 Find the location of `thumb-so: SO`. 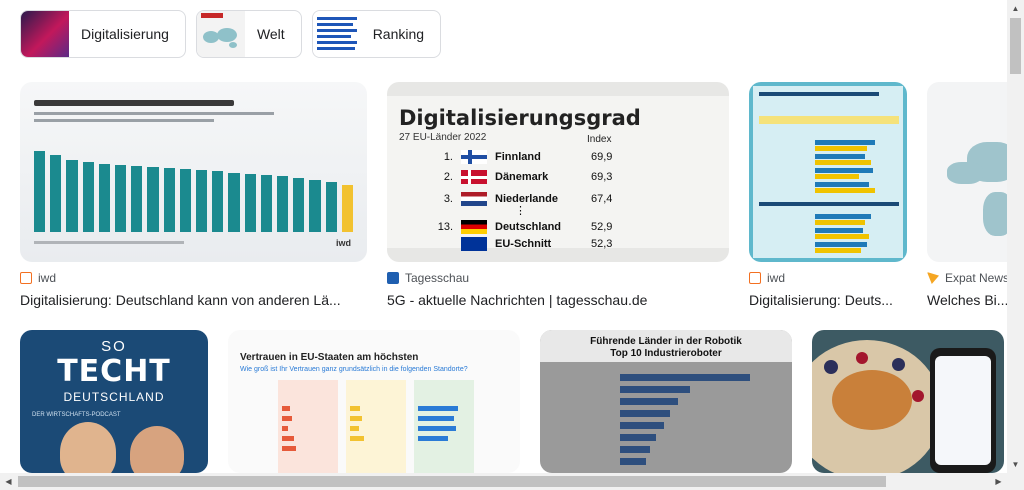

thumb-so: SO is located at coordinates (114, 346).